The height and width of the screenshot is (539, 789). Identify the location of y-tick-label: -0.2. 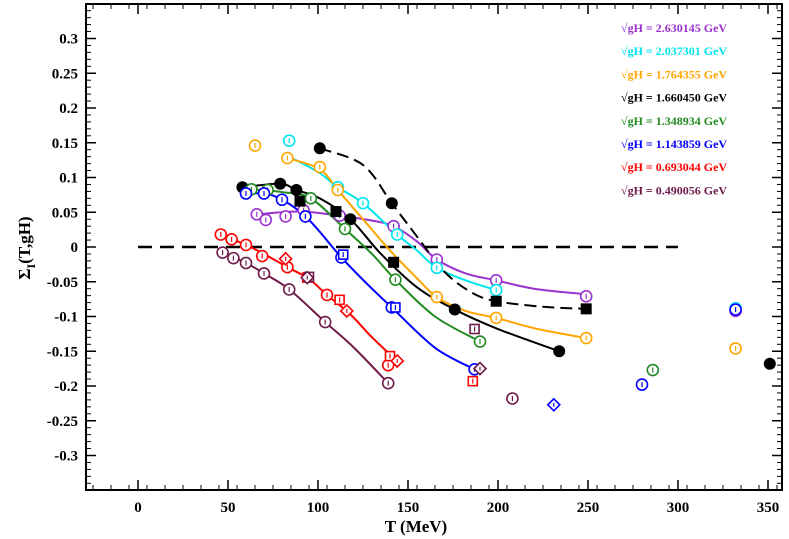
(66, 387).